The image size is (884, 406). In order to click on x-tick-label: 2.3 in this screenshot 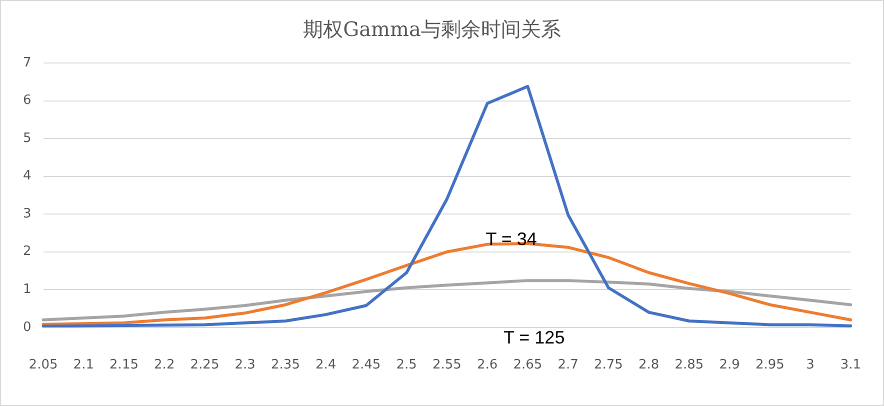, I will do `click(245, 365)`.